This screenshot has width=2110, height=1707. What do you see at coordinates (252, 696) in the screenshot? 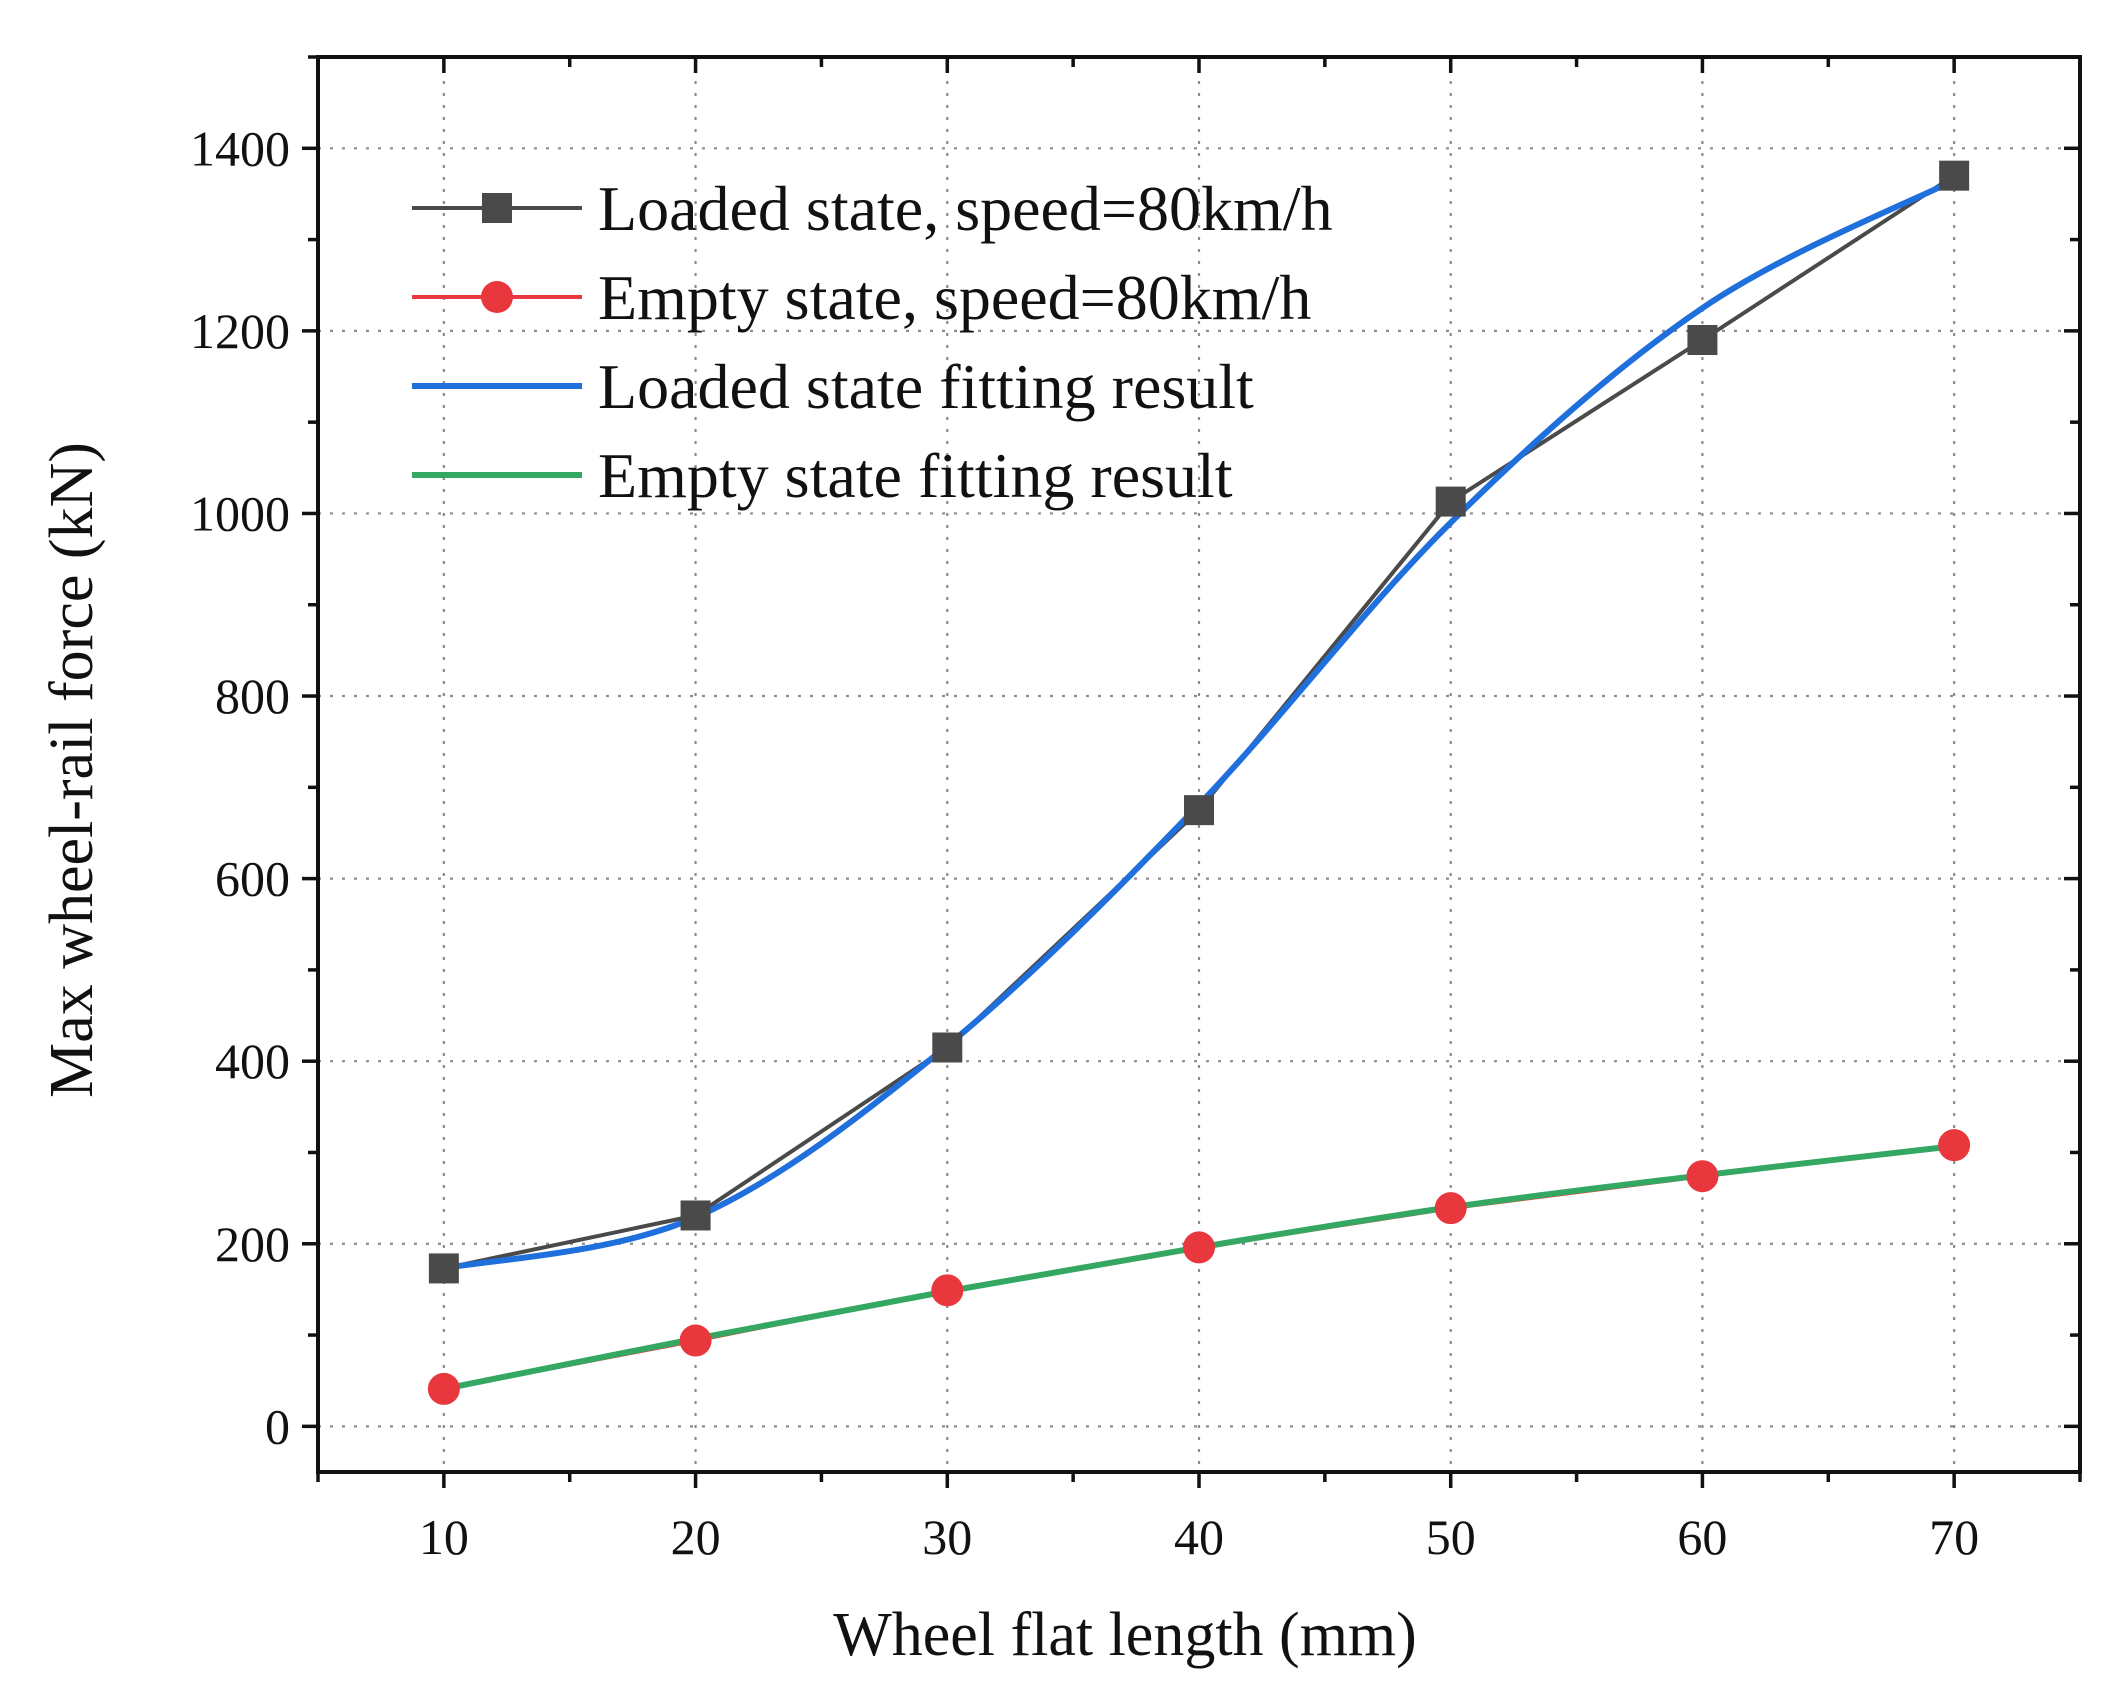
I see `y-tick-label: 800` at bounding box center [252, 696].